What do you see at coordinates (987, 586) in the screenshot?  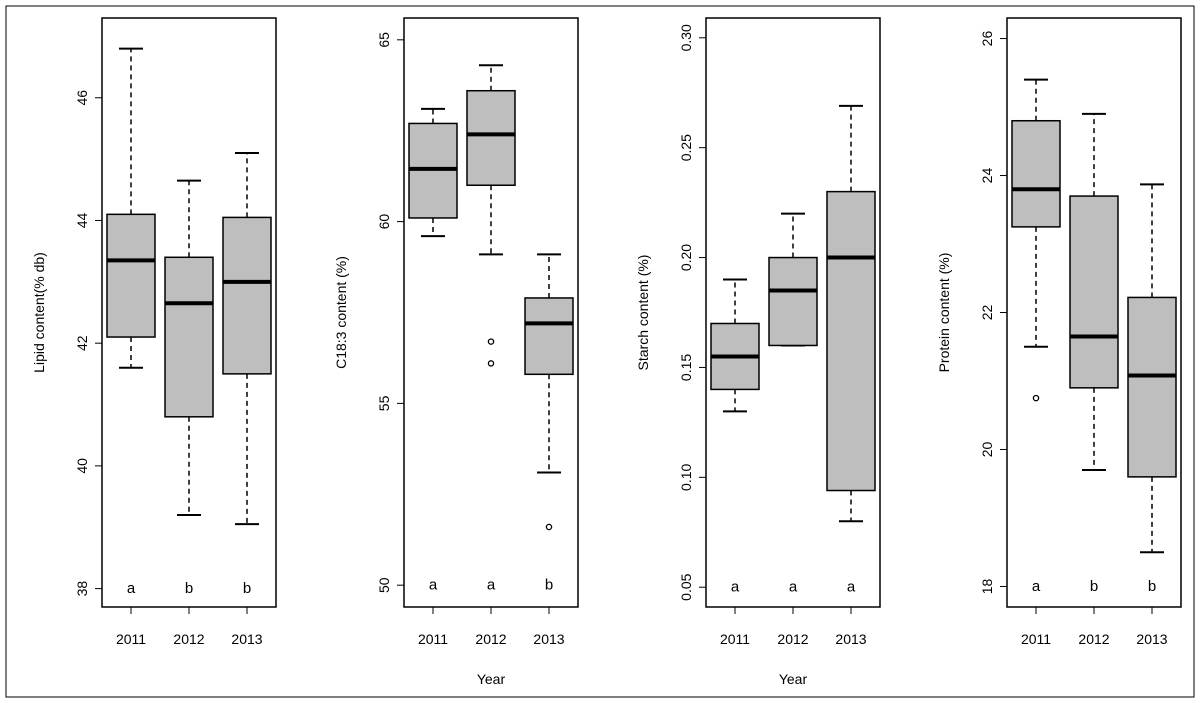 I see `y-tick-label: 18` at bounding box center [987, 586].